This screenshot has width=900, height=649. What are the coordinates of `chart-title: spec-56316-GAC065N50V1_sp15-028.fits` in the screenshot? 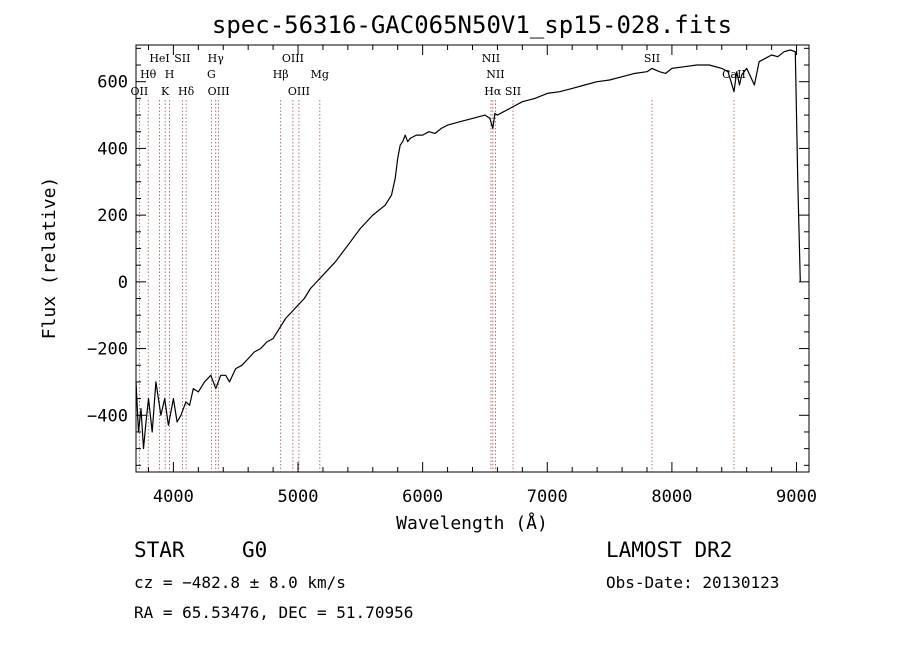 It's located at (472, 25).